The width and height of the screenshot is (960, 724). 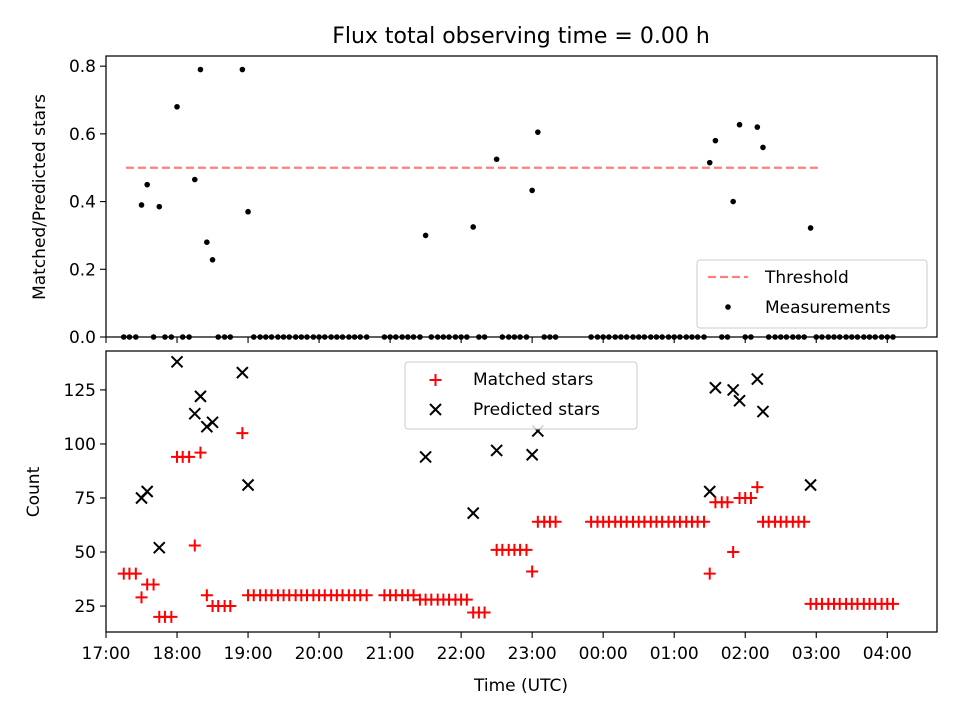 I want to click on bottom-x-tick-label: 03:00, so click(x=816, y=654).